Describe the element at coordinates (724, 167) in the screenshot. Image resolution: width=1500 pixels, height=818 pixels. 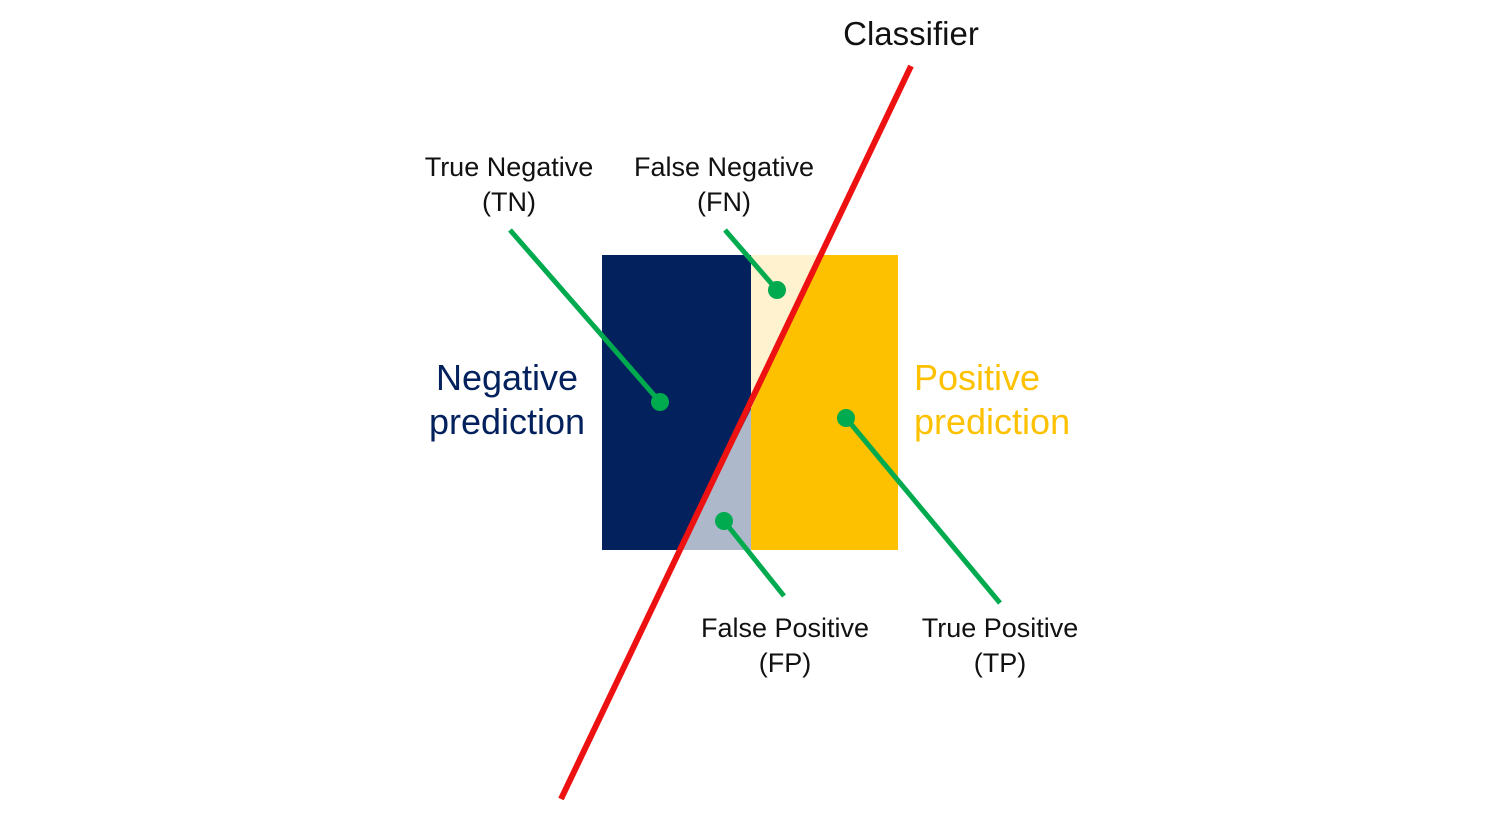
I see `fn-label-line1: False Negative` at that location.